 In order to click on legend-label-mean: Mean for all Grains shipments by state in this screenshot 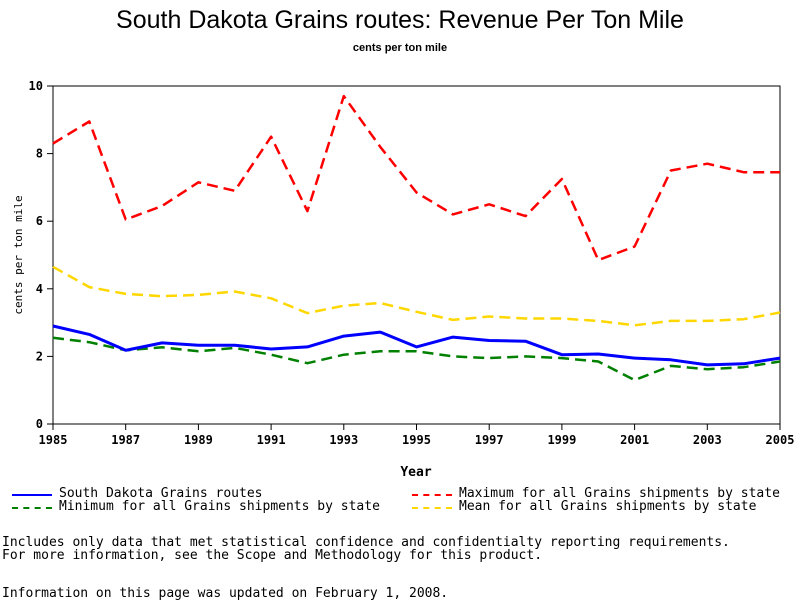, I will do `click(608, 506)`.